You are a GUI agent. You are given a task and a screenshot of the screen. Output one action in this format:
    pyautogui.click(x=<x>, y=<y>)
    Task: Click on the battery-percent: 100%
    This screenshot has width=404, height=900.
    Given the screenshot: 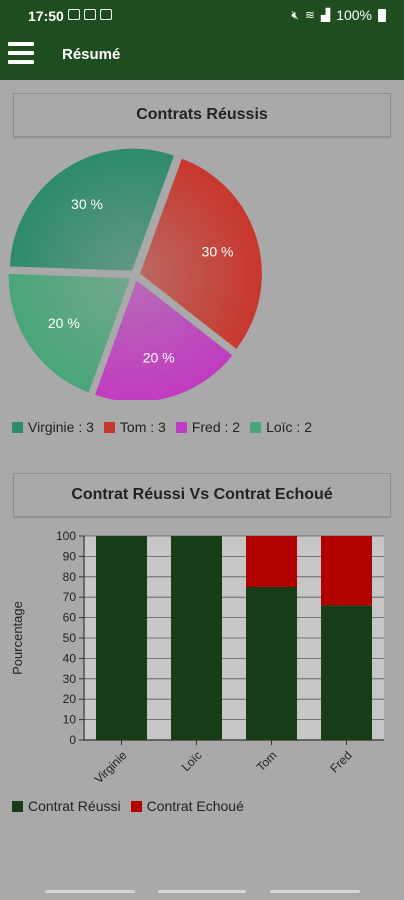 What is the action you would take?
    pyautogui.click(x=354, y=15)
    